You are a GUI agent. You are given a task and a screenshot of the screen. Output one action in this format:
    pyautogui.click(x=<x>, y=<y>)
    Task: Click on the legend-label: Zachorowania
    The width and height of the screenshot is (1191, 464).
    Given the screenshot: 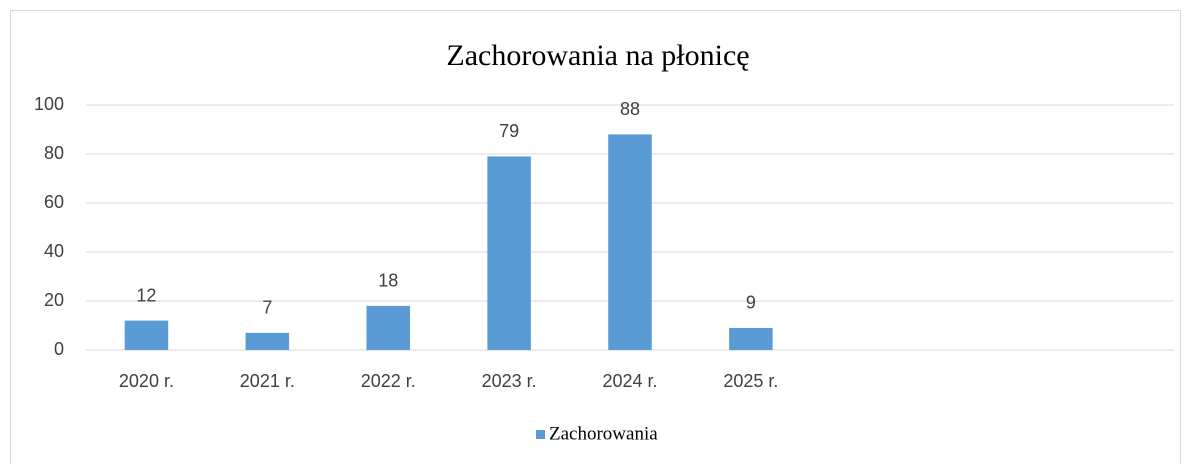 What is the action you would take?
    pyautogui.click(x=603, y=433)
    